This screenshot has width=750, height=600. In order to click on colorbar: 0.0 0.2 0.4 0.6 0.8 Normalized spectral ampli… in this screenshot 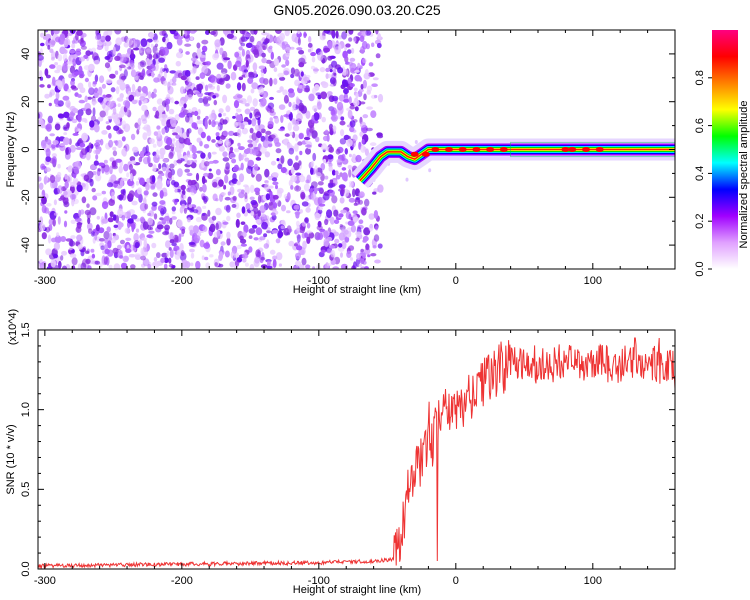, I will do `click(722, 153)`.